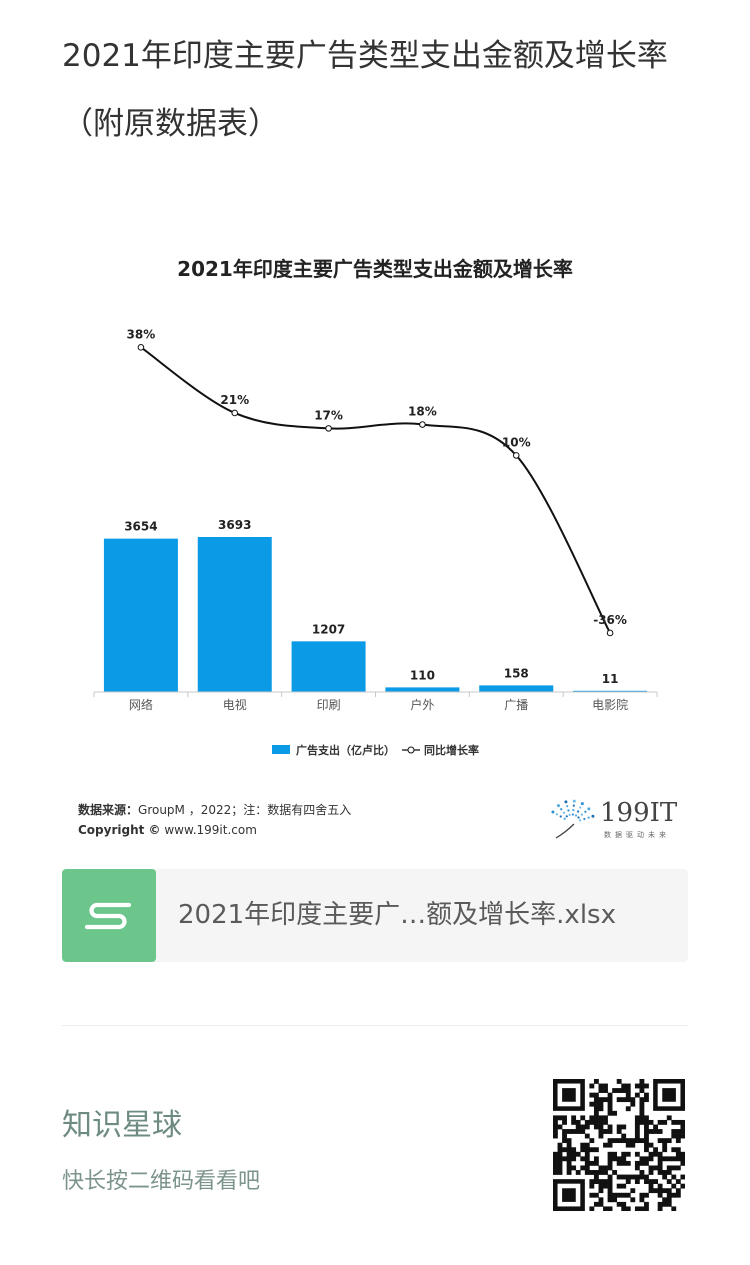 The height and width of the screenshot is (1265, 750). Describe the element at coordinates (234, 525) in the screenshot. I see `bar-value-label: 3693` at that location.